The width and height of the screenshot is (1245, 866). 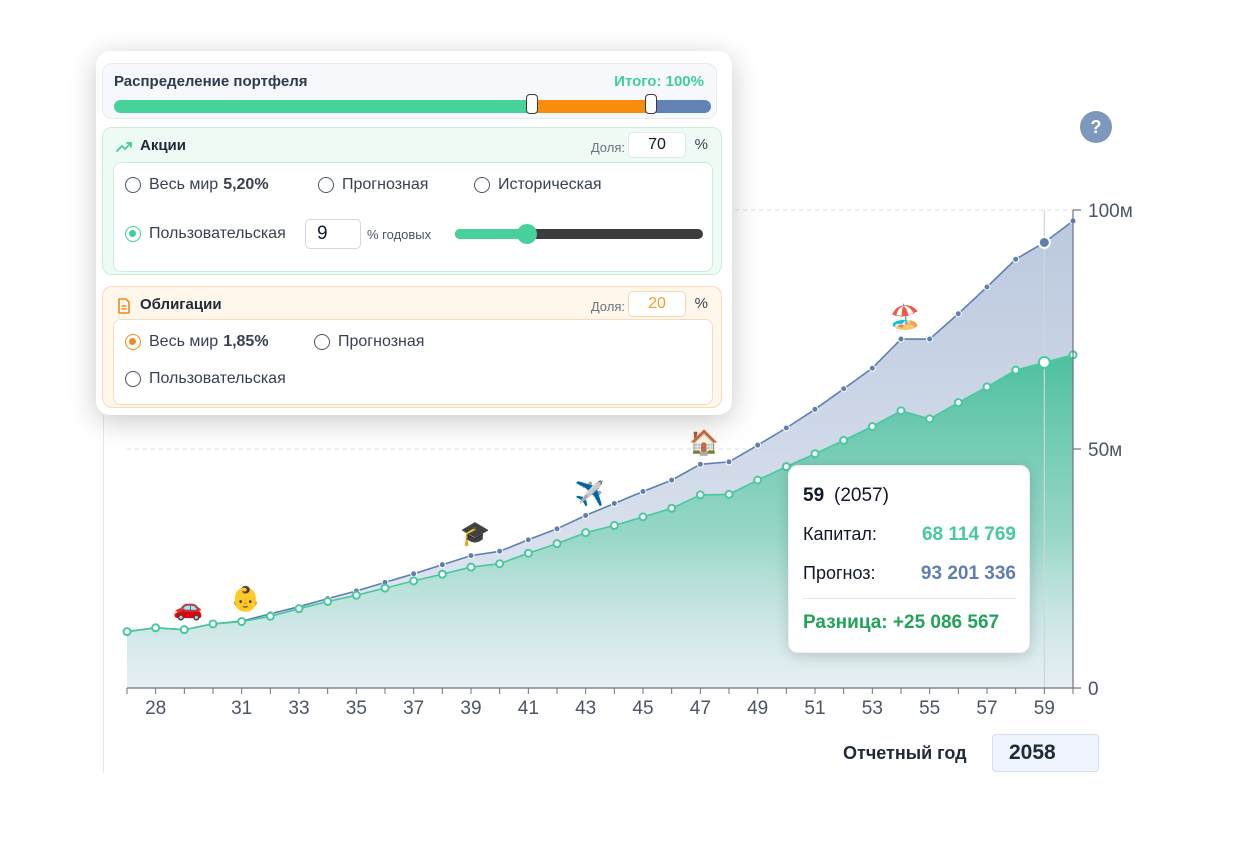 I want to click on baby-icon: 👶, so click(x=246, y=599).